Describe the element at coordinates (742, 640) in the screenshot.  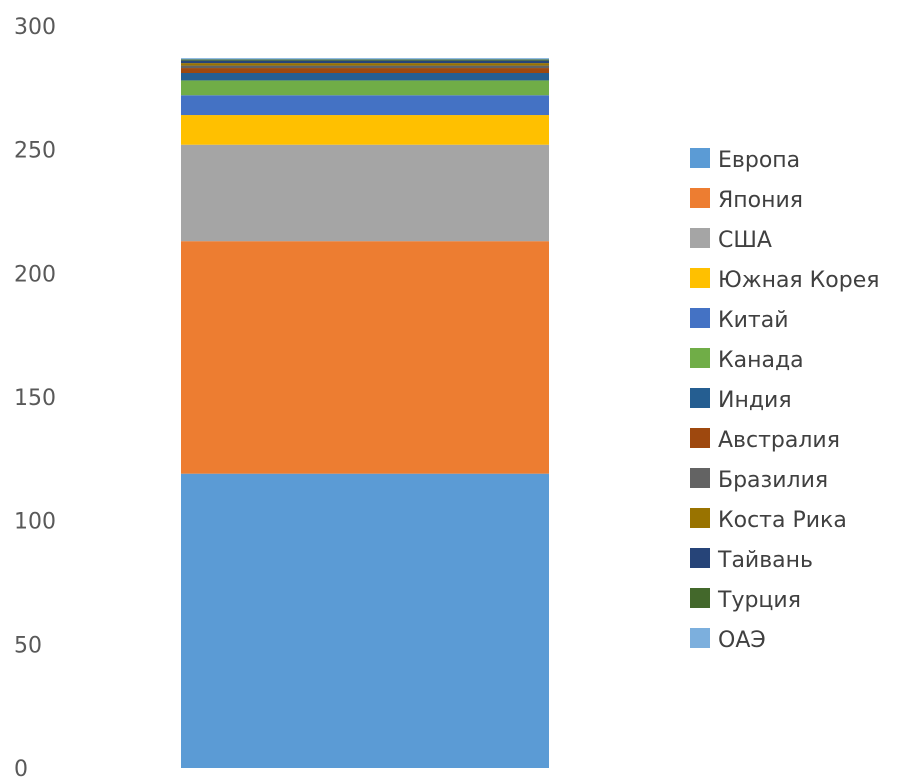
I see `legend-label: ОАЭ` at that location.